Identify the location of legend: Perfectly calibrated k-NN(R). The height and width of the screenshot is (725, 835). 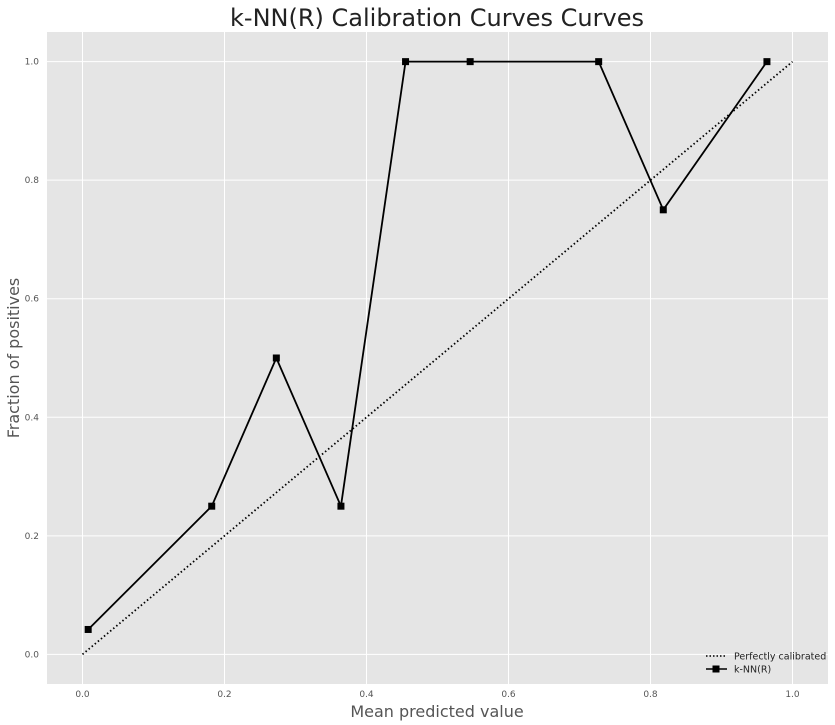
(766, 664).